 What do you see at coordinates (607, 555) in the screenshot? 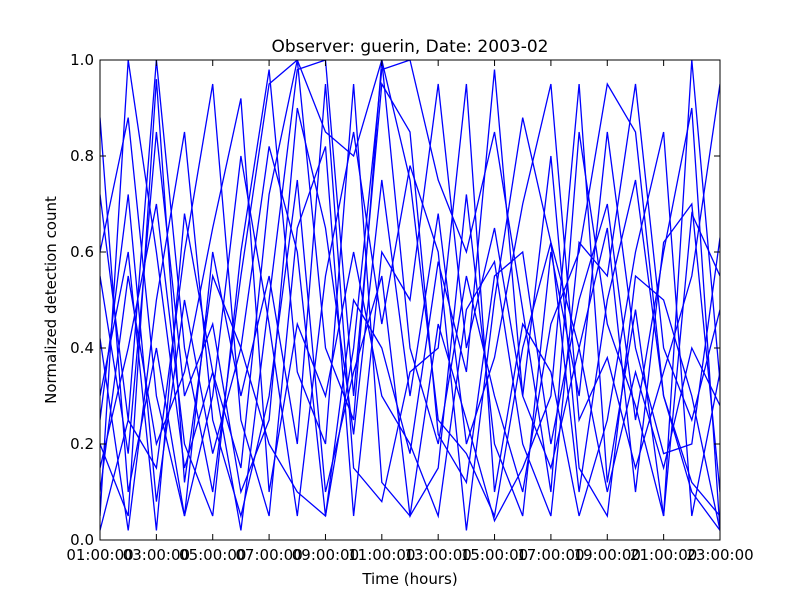
I see `x-tick-label: 19:00:00` at bounding box center [607, 555].